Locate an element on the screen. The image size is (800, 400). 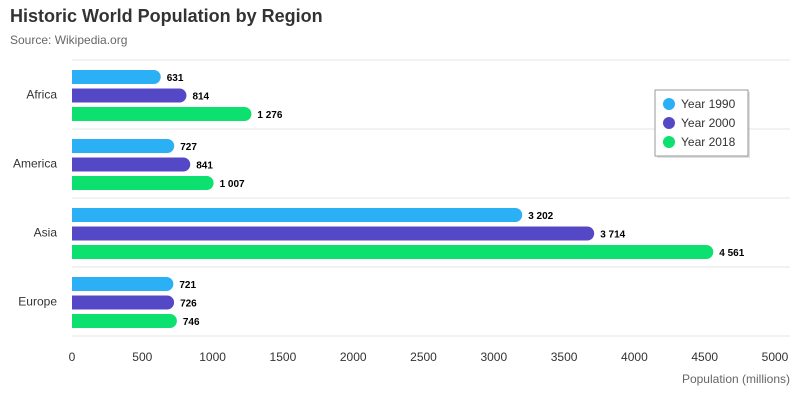
category-label: America is located at coordinates (35, 164).